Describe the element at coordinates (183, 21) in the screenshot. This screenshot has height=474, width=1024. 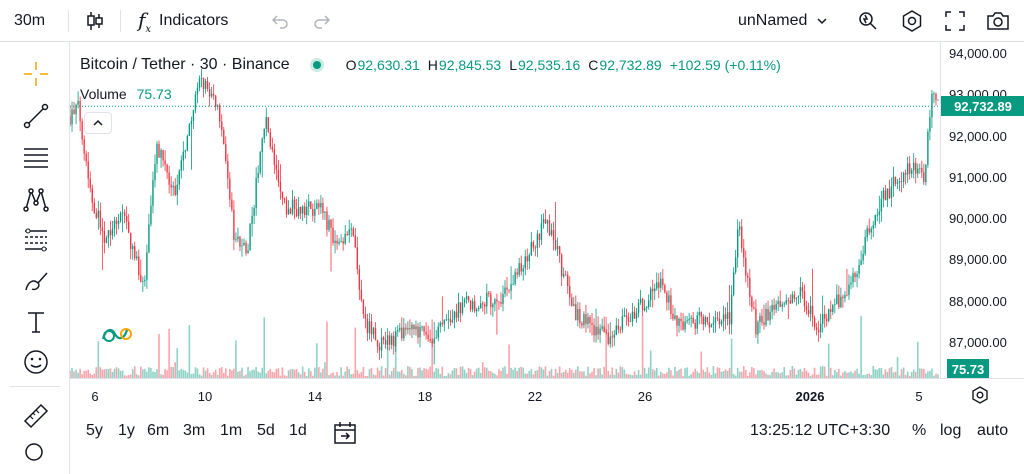
I see `indicators-button: fx Indicators` at that location.